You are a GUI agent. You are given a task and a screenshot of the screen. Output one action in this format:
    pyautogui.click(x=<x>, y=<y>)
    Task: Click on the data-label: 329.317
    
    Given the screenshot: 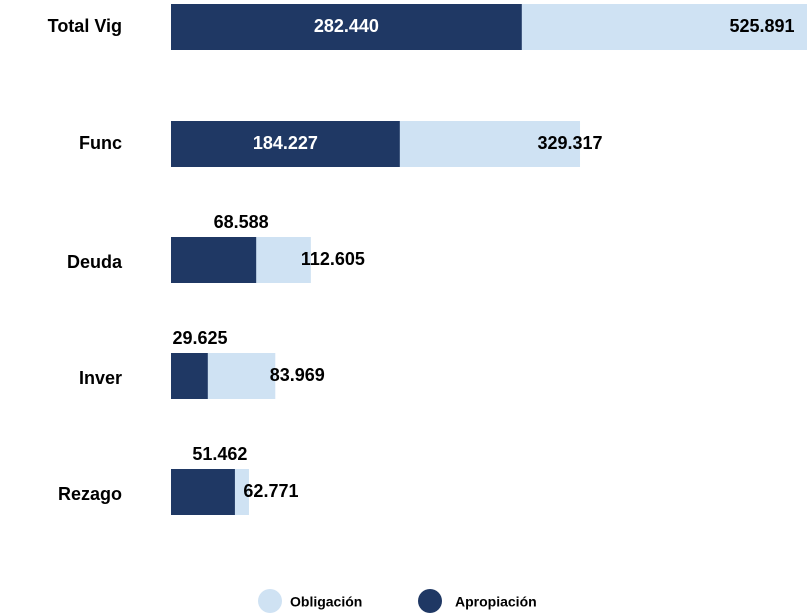 What is the action you would take?
    pyautogui.click(x=569, y=143)
    